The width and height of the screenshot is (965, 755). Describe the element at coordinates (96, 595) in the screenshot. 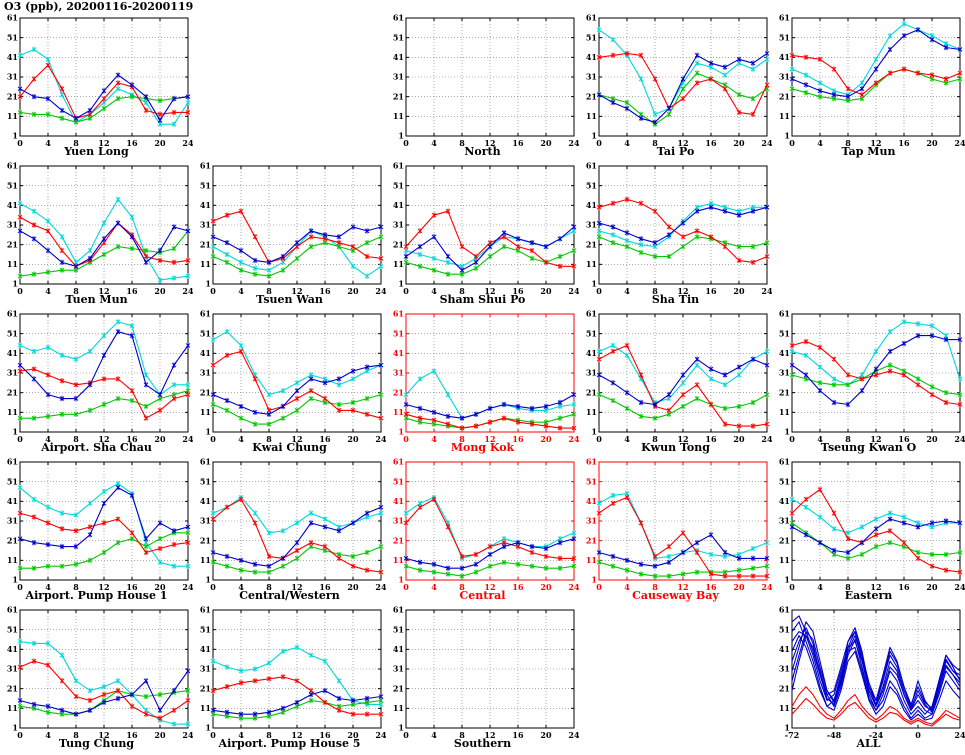

I see `chart-title-airport-pump-house-1: Airport. Pump House 1` at that location.